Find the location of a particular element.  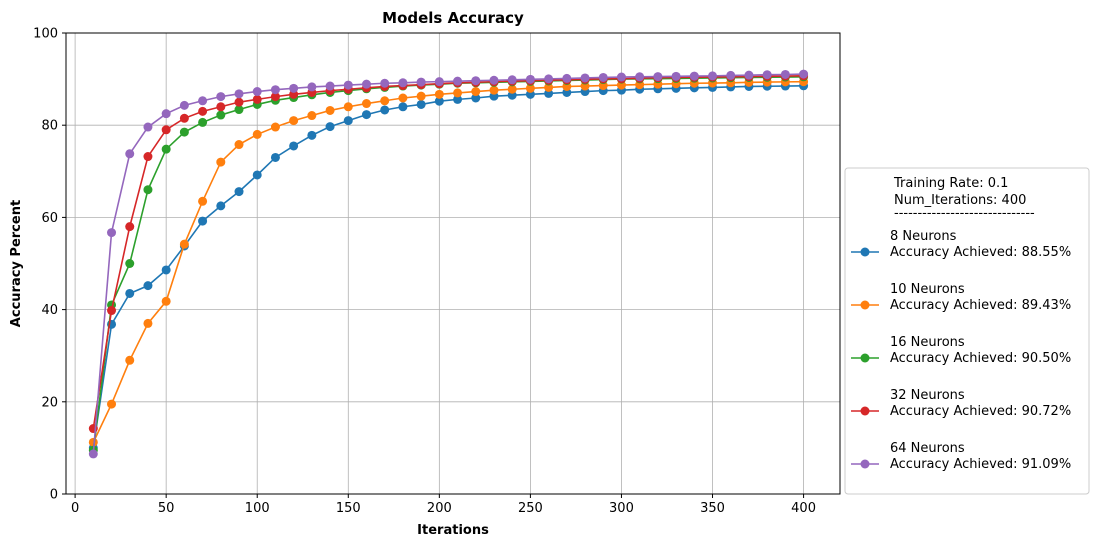

legend-series-name: 10 Neurons is located at coordinates (927, 289).